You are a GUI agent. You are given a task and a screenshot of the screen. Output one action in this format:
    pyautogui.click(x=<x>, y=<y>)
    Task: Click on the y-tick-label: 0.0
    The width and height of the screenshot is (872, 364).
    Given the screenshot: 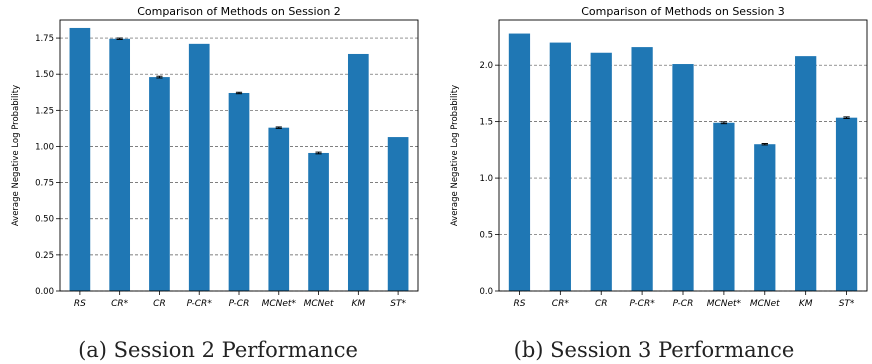 What is the action you would take?
    pyautogui.click(x=486, y=292)
    